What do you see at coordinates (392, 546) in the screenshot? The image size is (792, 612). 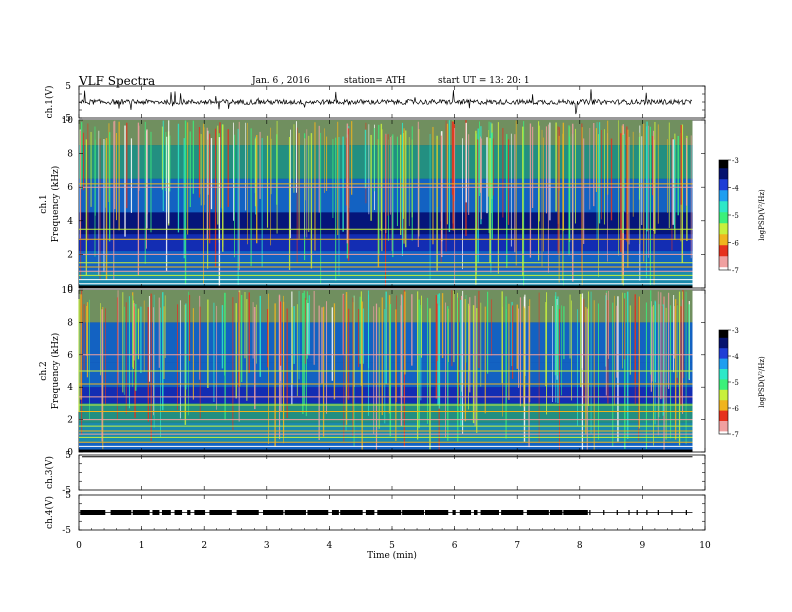 I see `x-tick-label: 5` at bounding box center [392, 546].